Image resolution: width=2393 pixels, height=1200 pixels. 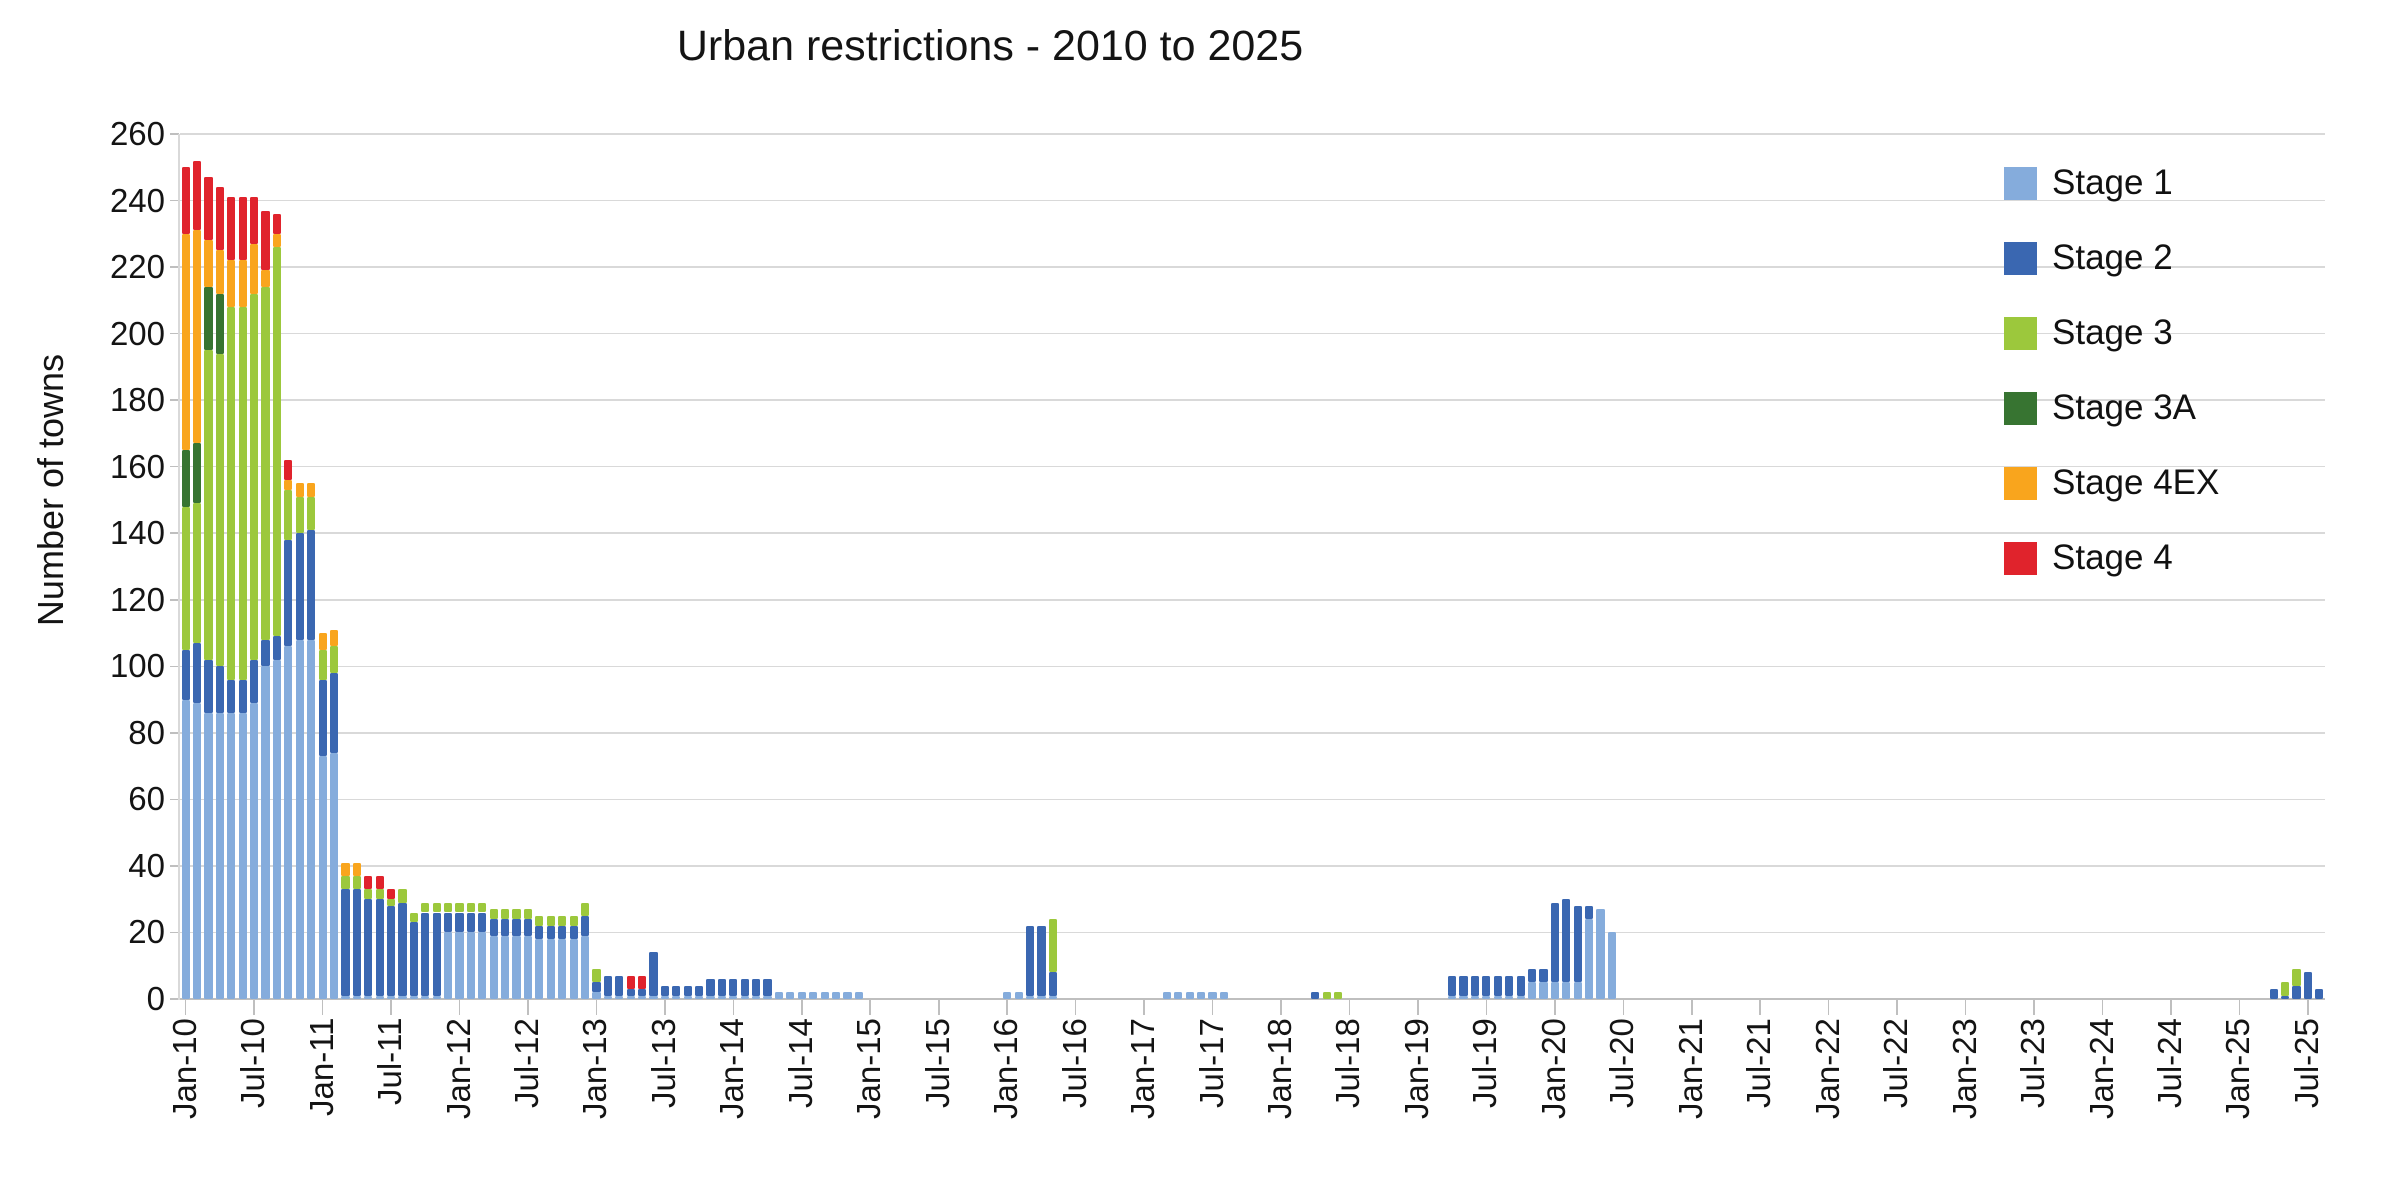 I want to click on x-tick-label: Jan-11, so click(x=321, y=1067).